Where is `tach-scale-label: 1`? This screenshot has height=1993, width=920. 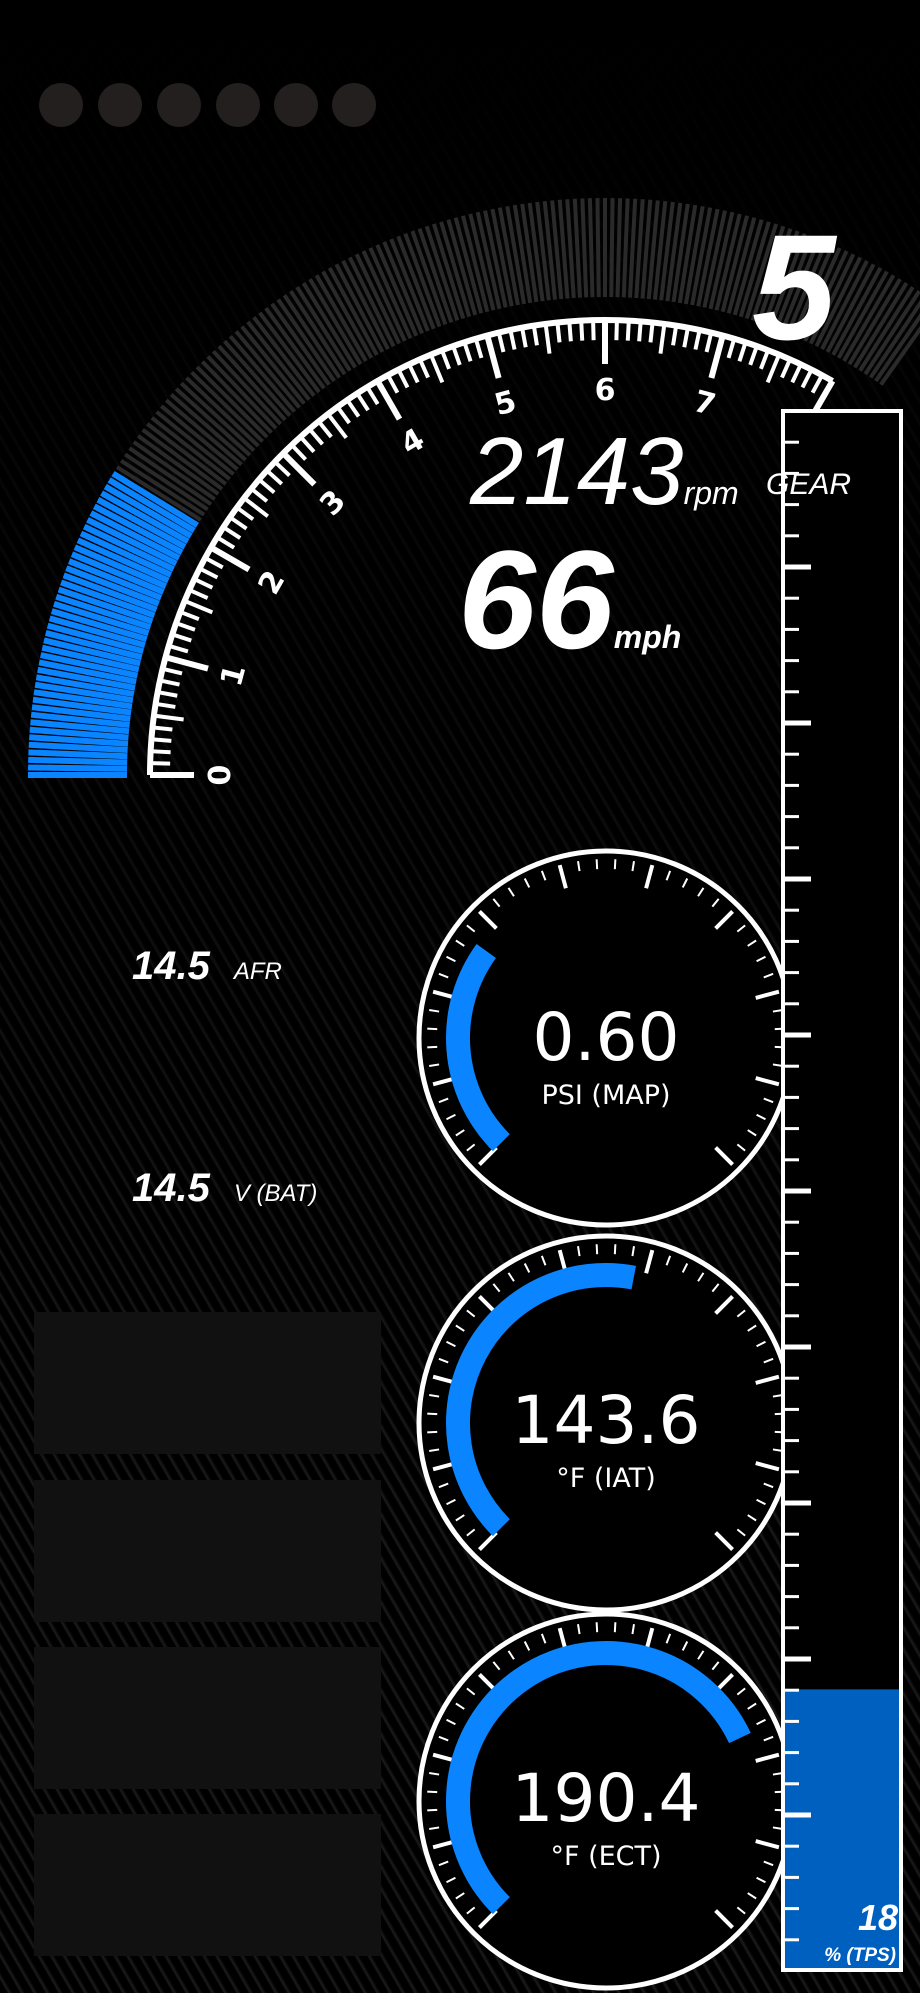
tach-scale-label: 1 is located at coordinates (233, 675).